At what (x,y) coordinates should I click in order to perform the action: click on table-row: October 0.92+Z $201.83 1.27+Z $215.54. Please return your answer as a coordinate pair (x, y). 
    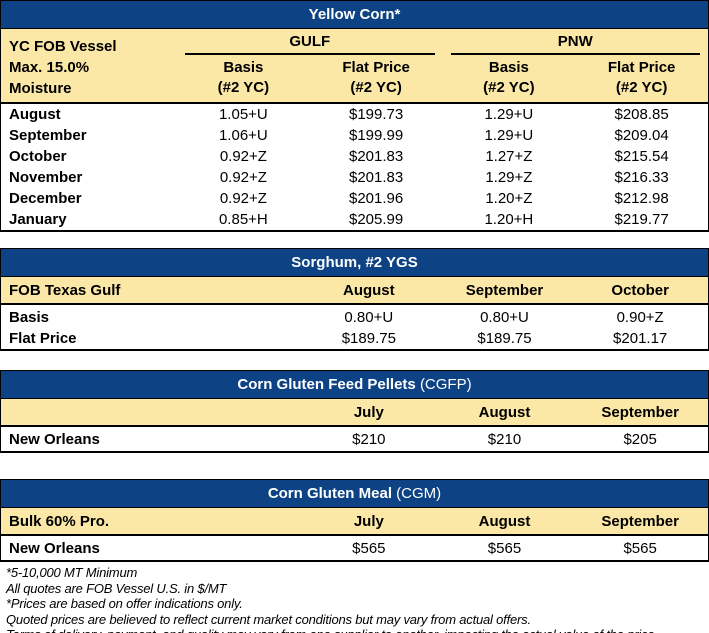
    Looking at the image, I should click on (354, 156).